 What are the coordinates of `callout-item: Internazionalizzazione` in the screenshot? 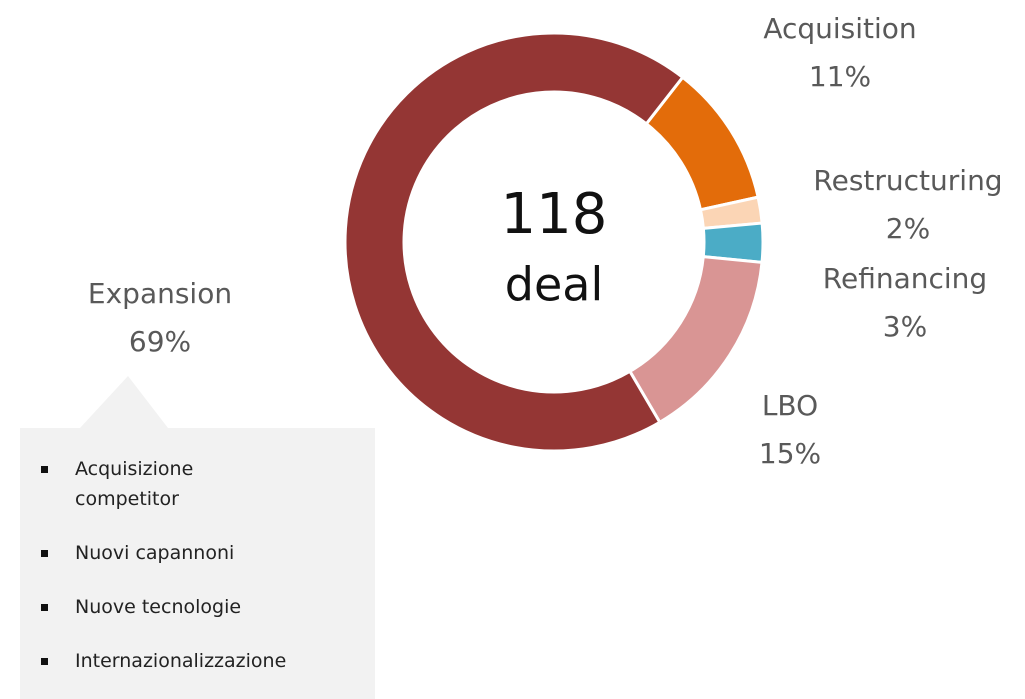 It's located at (153, 661).